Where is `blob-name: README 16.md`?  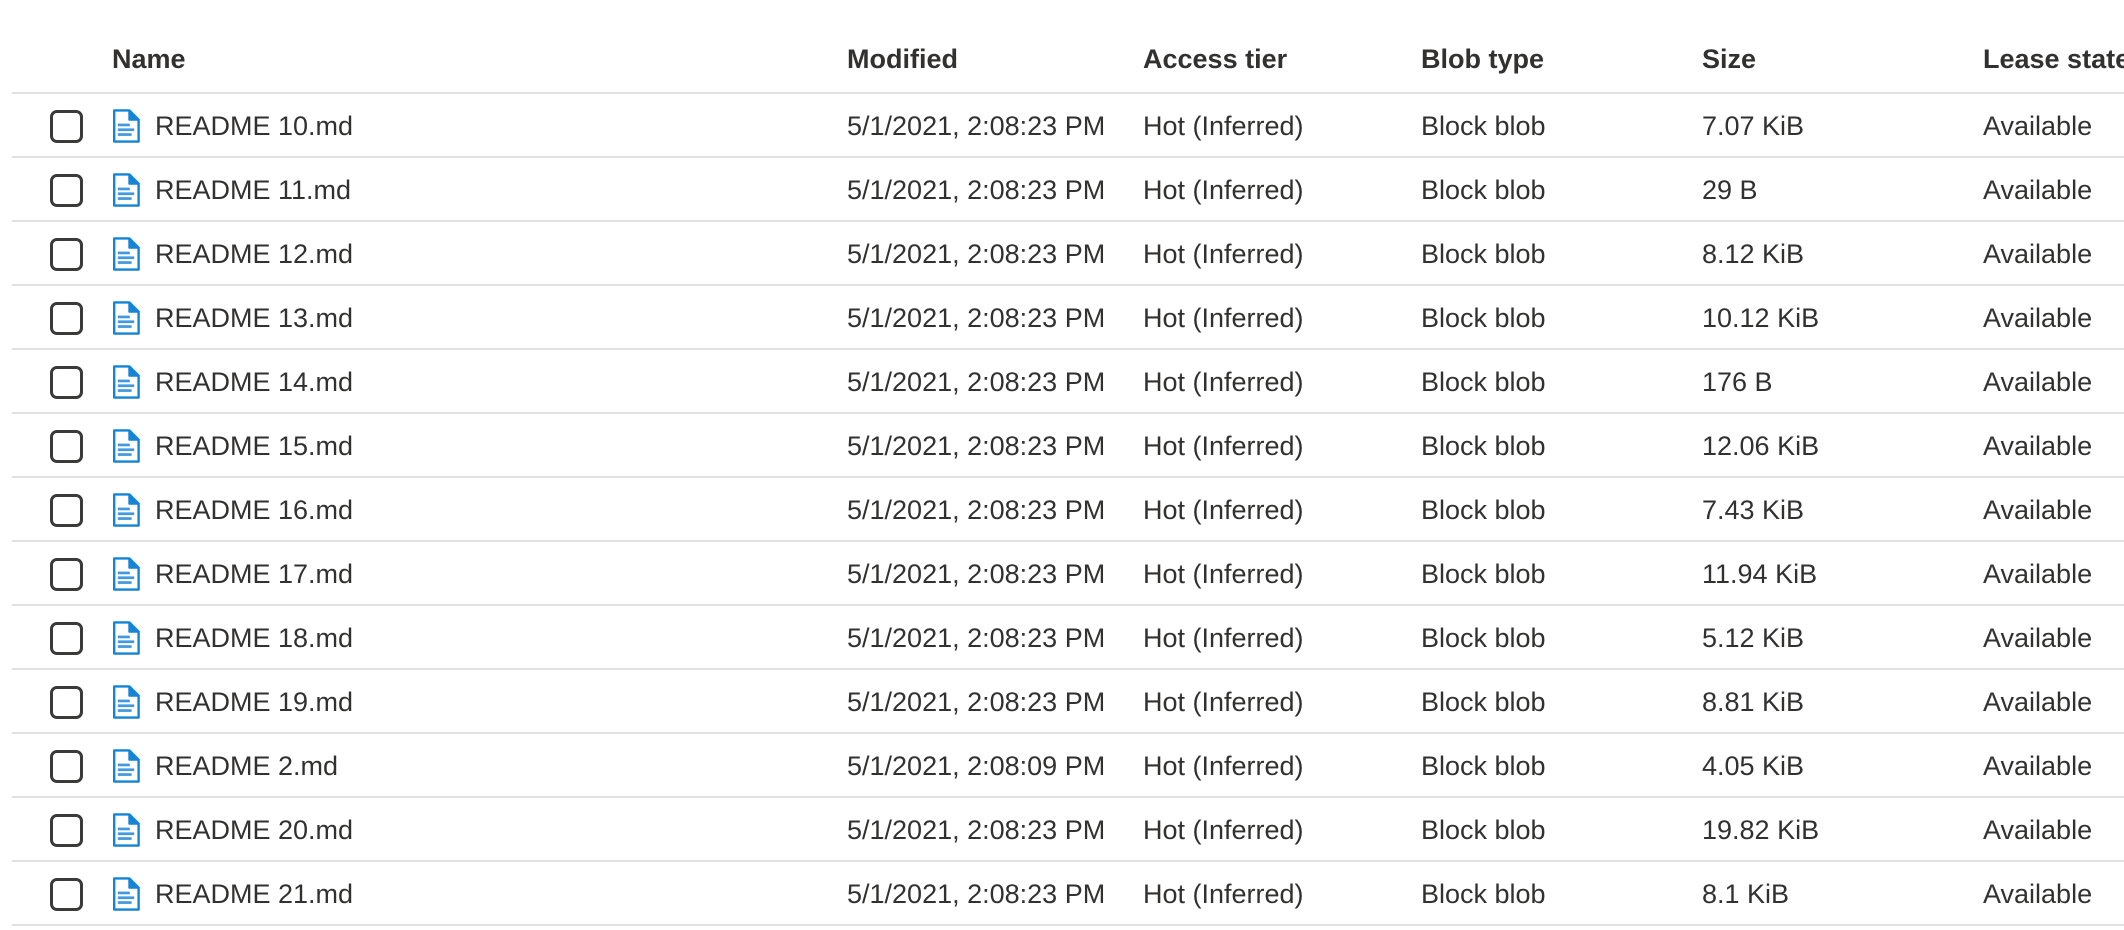
blob-name: README 16.md is located at coordinates (254, 509).